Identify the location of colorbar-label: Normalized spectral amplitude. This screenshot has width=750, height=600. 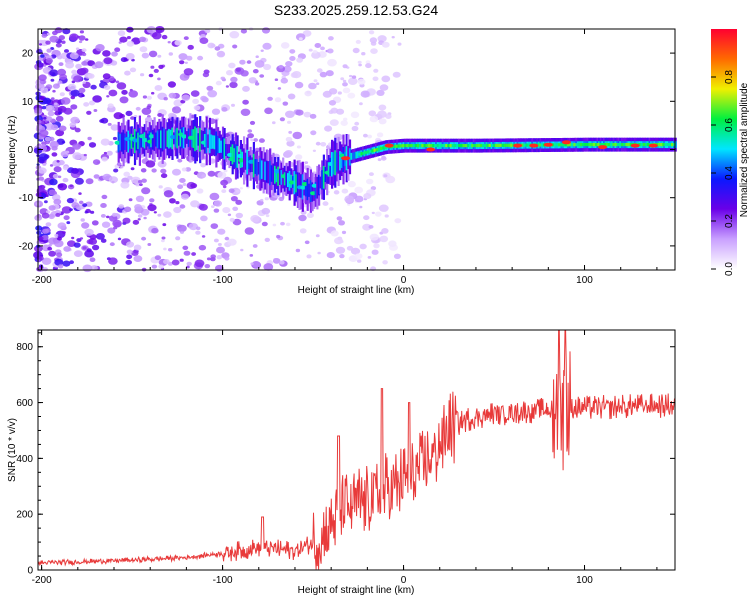
(744, 149).